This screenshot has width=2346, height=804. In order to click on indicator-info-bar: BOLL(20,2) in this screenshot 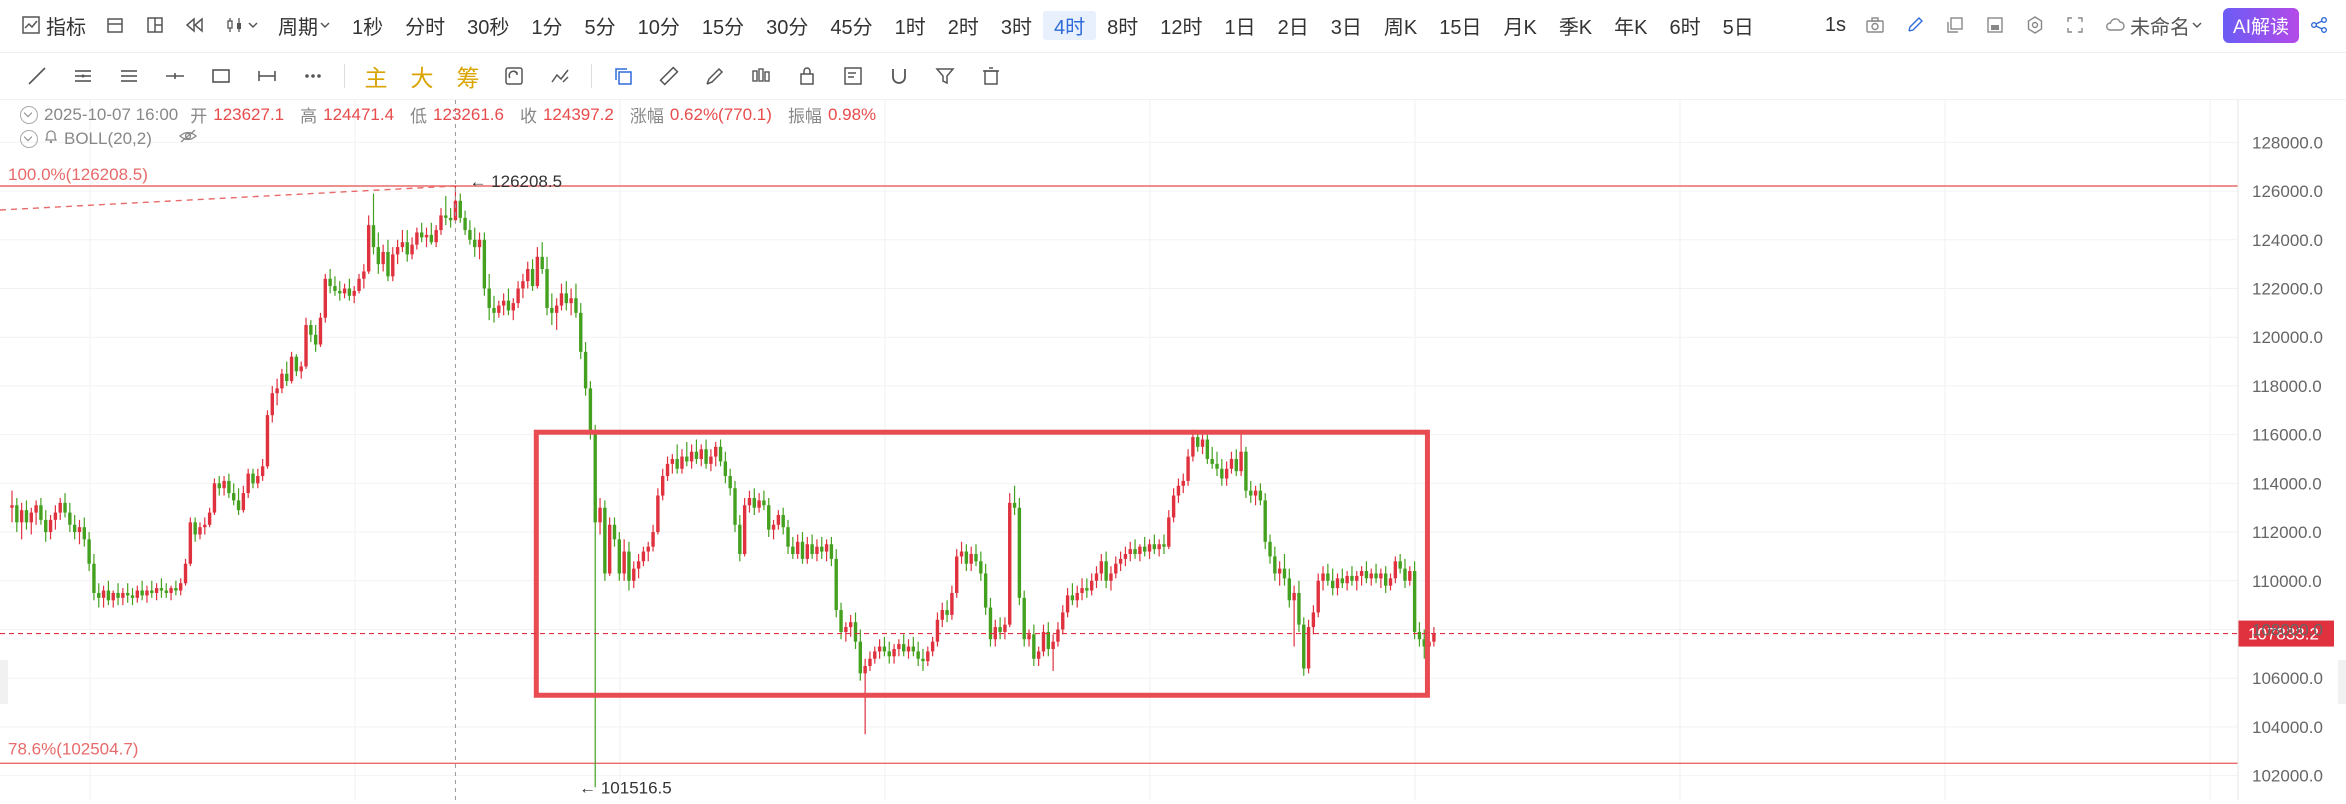, I will do `click(109, 138)`.